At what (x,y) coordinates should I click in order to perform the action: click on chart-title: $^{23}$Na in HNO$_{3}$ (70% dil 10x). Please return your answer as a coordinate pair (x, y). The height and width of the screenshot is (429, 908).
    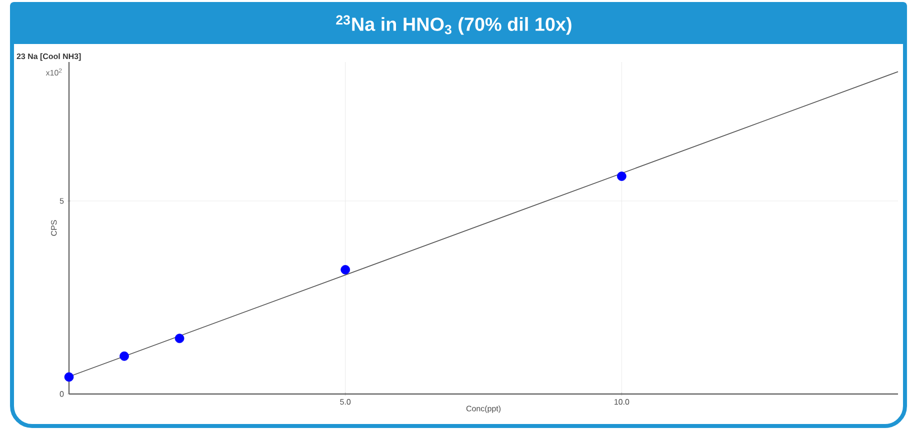
    Looking at the image, I should click on (454, 25).